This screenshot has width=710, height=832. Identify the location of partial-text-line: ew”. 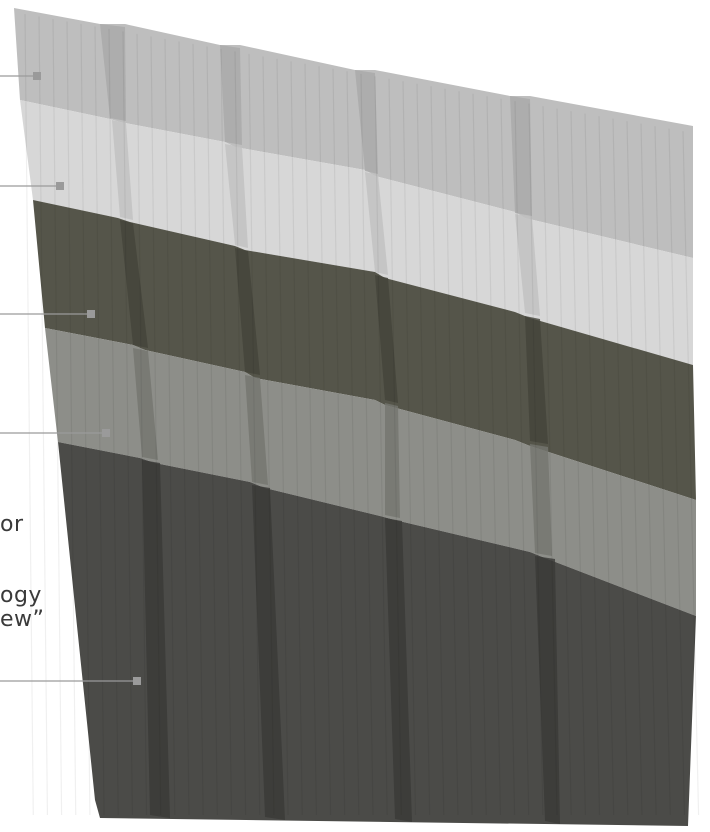
(22, 619).